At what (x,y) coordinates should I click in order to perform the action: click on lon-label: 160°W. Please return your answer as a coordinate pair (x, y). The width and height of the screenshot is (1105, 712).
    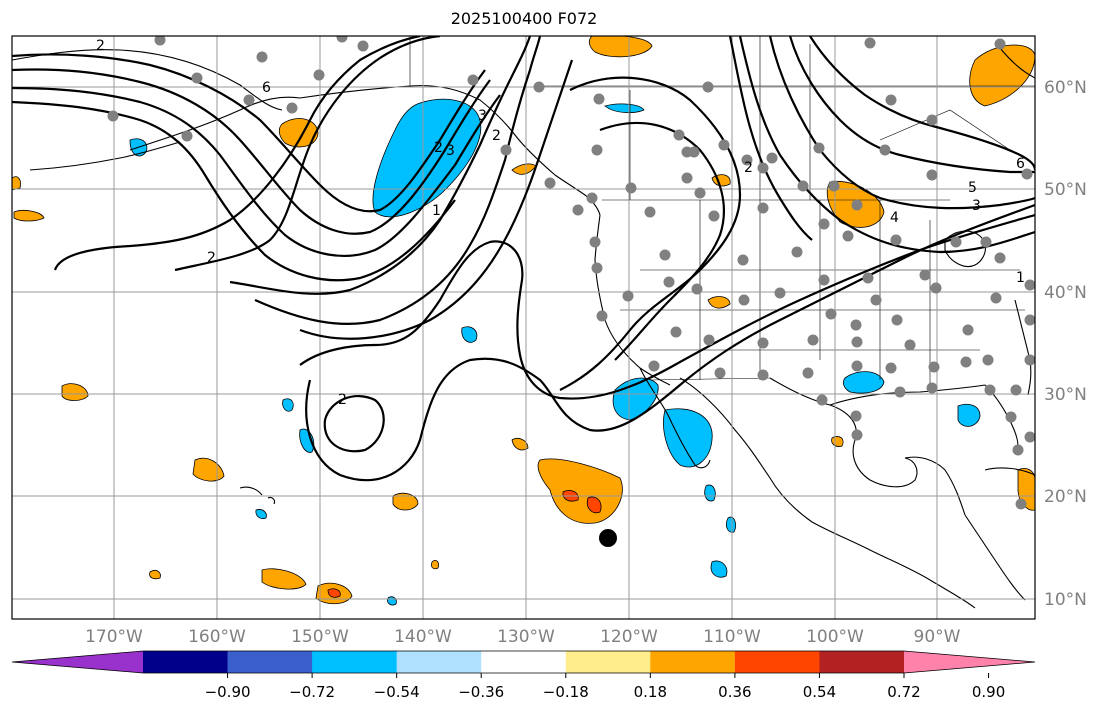
    Looking at the image, I should click on (217, 637).